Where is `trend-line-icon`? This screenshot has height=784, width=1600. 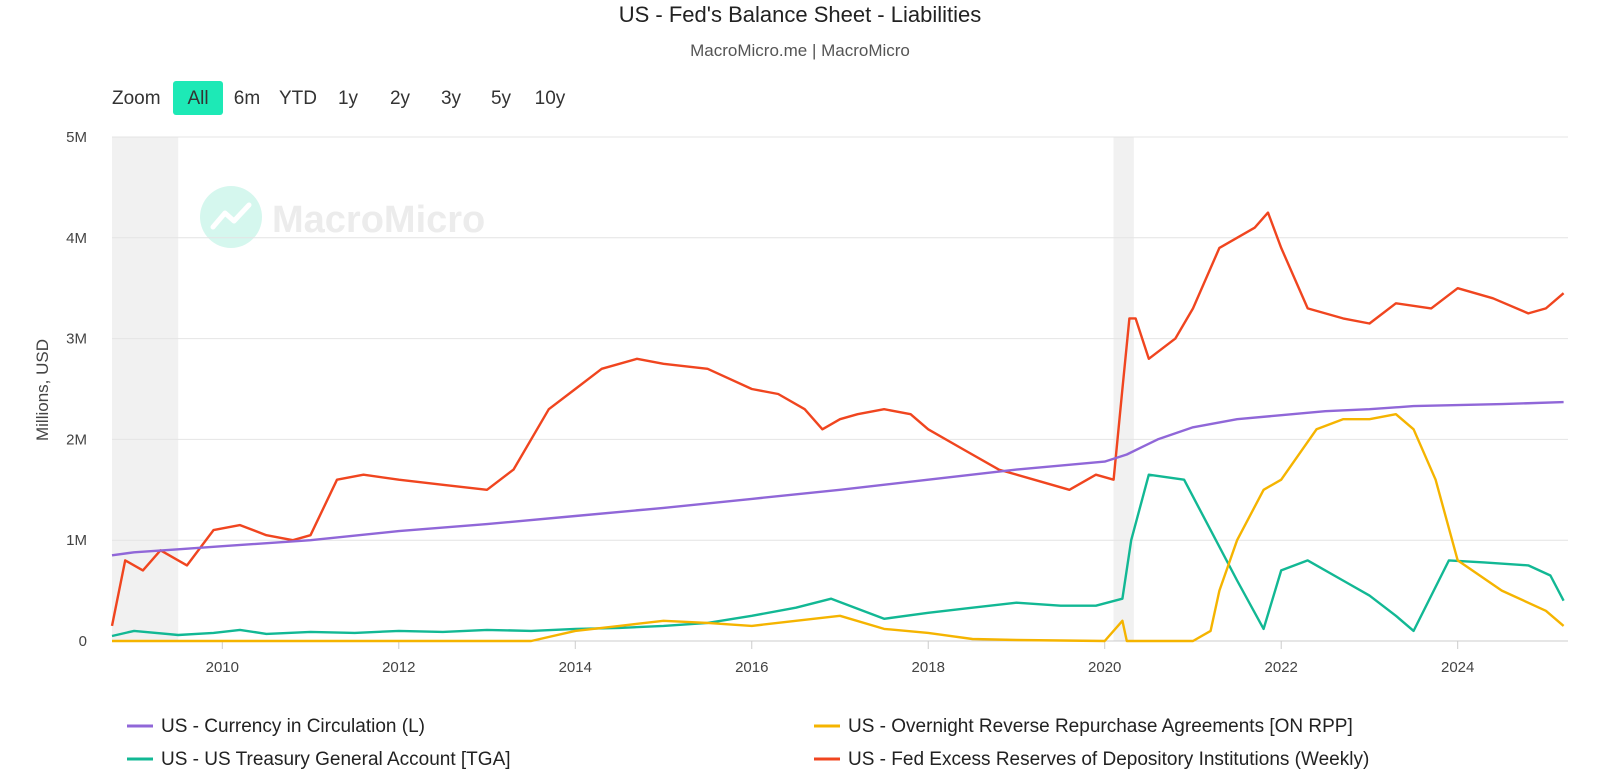 trend-line-icon is located at coordinates (231, 216).